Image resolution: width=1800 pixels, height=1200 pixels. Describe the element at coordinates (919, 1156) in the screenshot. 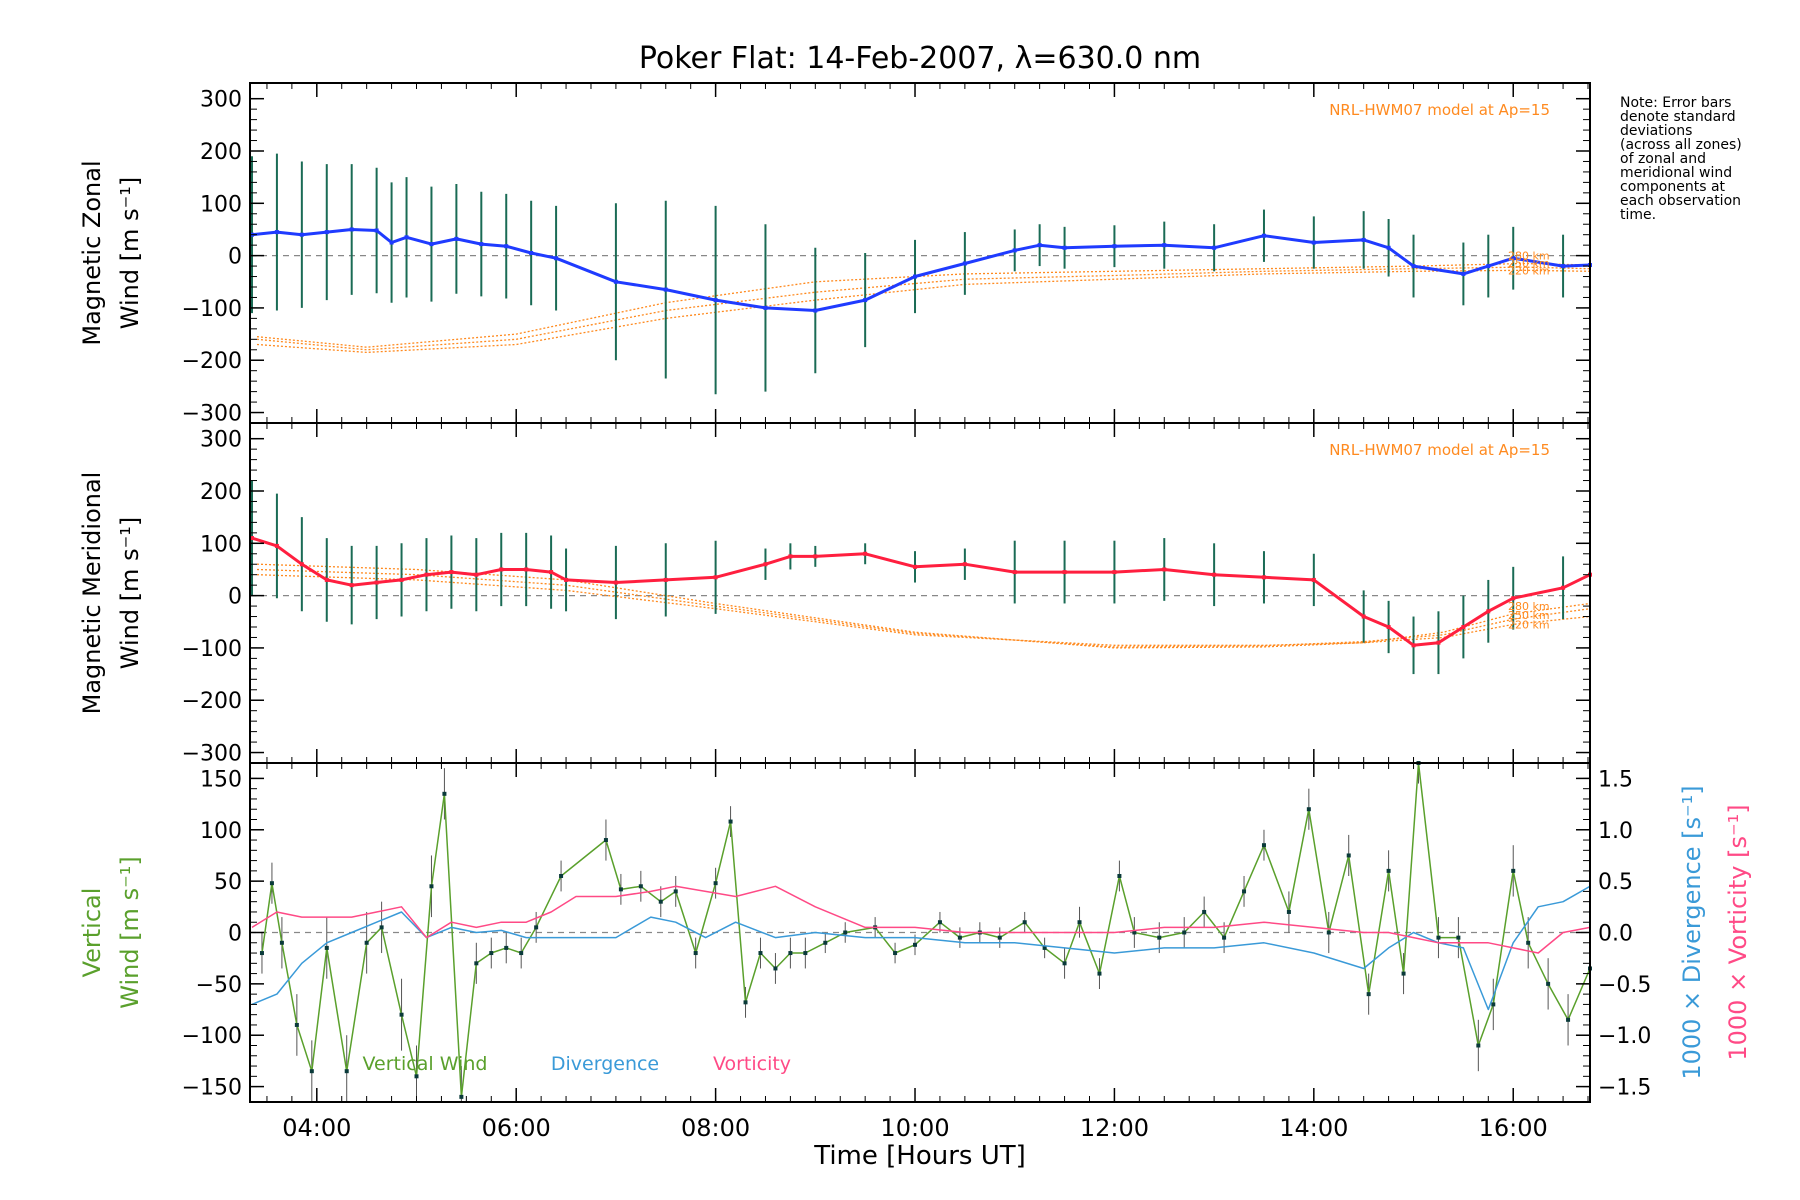

I see `x-axis-label: Time [Hours UT]` at that location.